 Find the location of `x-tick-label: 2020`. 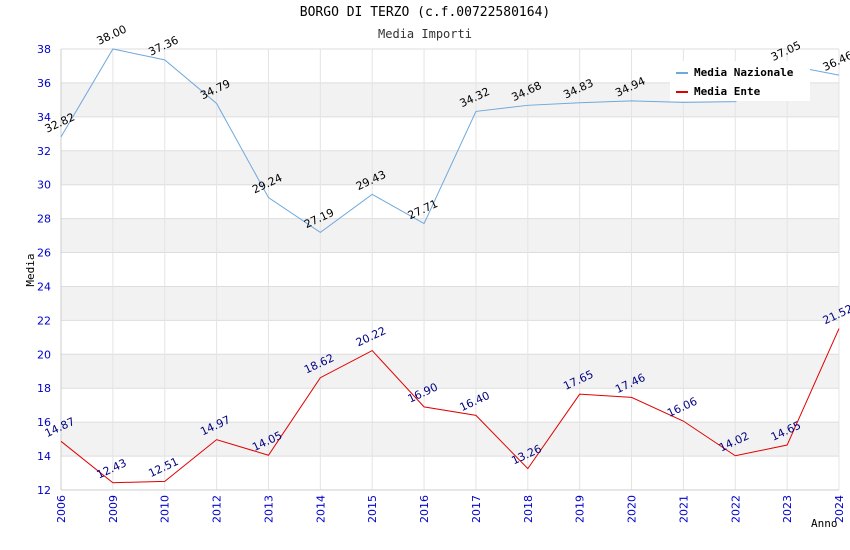

x-tick-label: 2020 is located at coordinates (632, 509).